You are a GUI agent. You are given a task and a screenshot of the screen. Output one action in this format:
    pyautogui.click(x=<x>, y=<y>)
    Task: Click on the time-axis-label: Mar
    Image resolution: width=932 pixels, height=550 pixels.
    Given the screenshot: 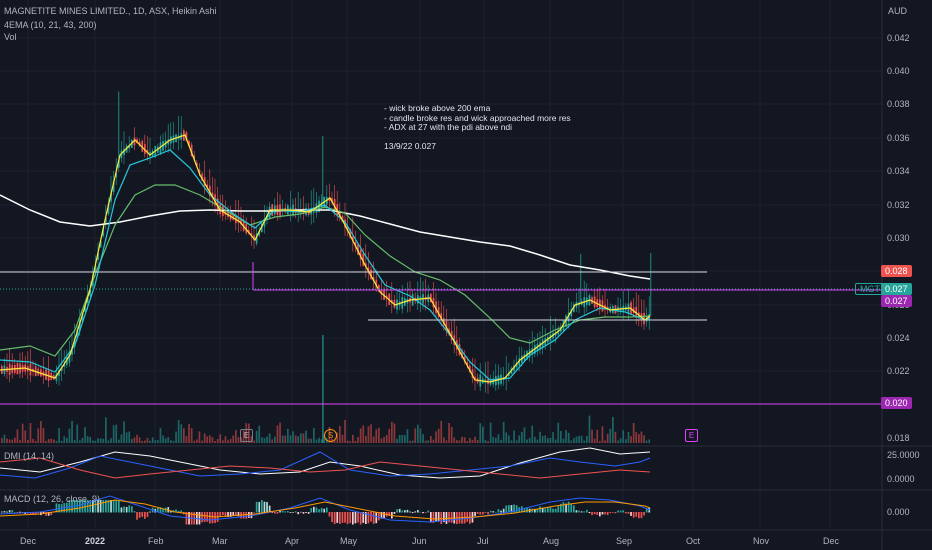 What is the action you would take?
    pyautogui.click(x=220, y=541)
    